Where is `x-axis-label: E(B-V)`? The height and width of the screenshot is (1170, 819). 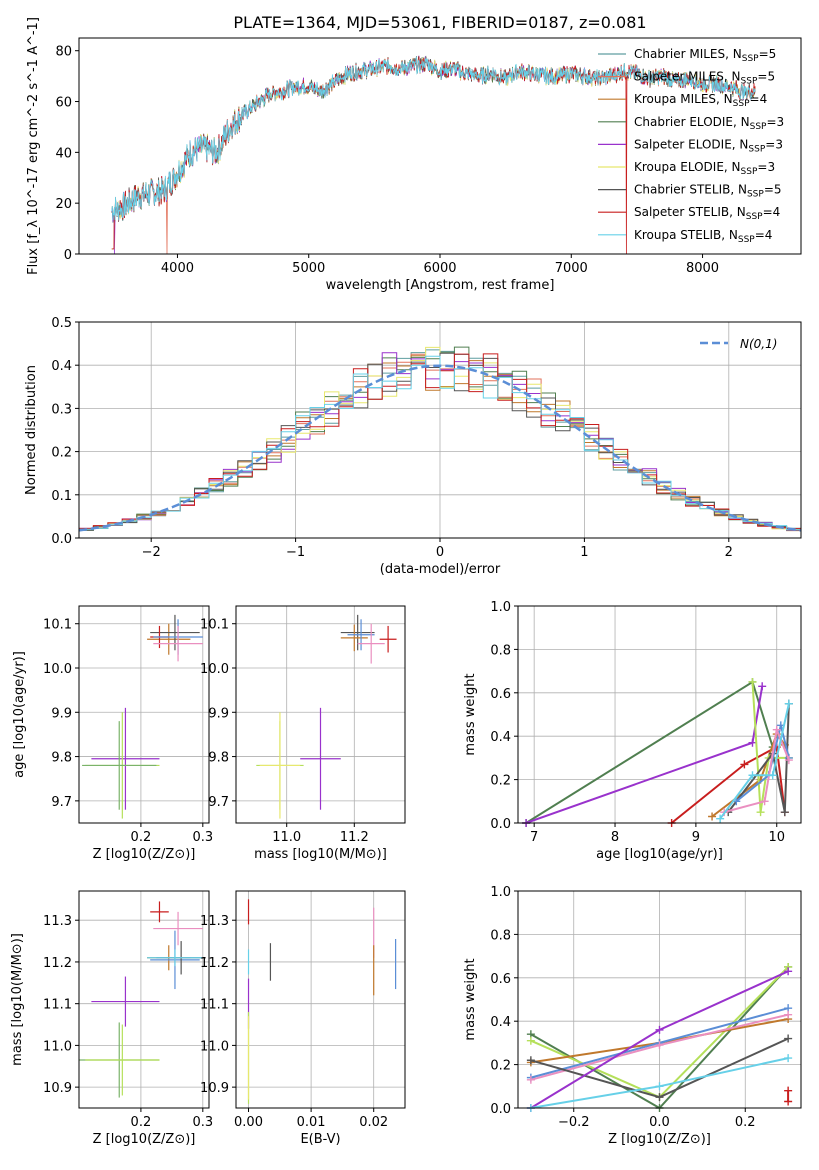 x-axis-label: E(B-V) is located at coordinates (320, 1139).